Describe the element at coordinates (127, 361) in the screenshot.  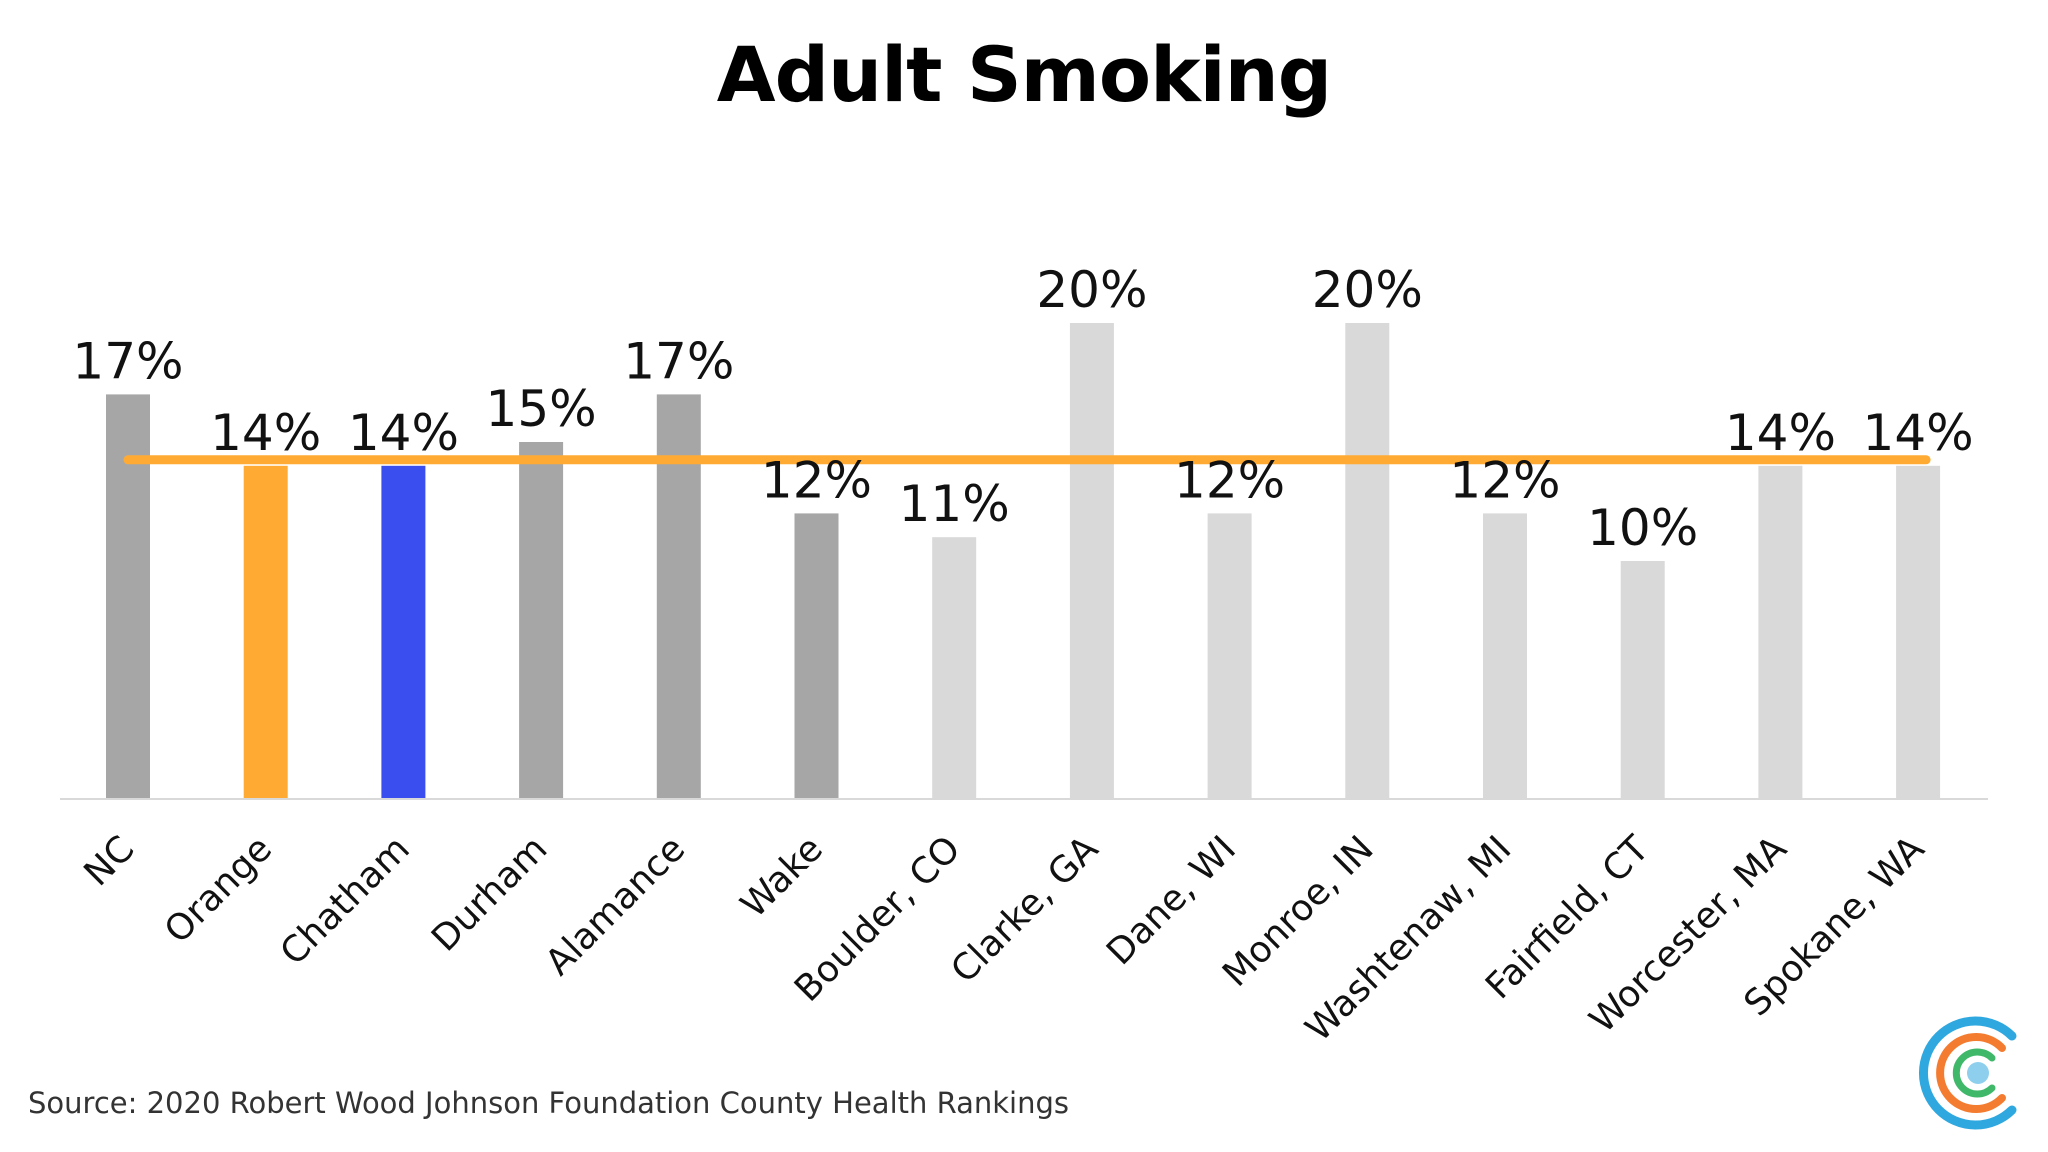
I see `value-label-0: 17%` at that location.